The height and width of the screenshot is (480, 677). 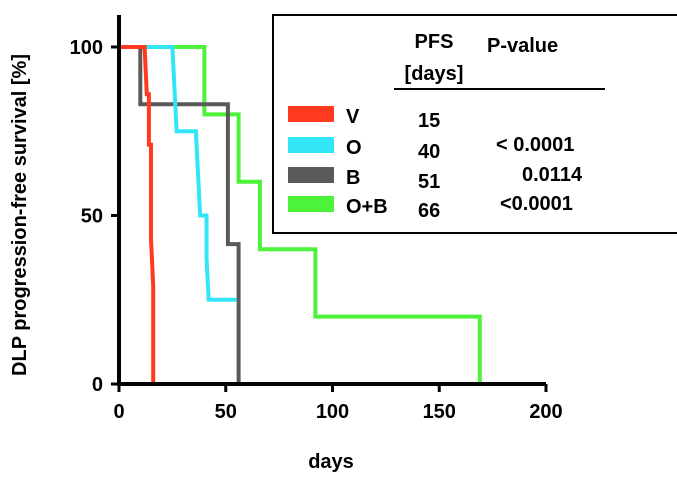 What do you see at coordinates (226, 412) in the screenshot?
I see `x-tick-label: 50` at bounding box center [226, 412].